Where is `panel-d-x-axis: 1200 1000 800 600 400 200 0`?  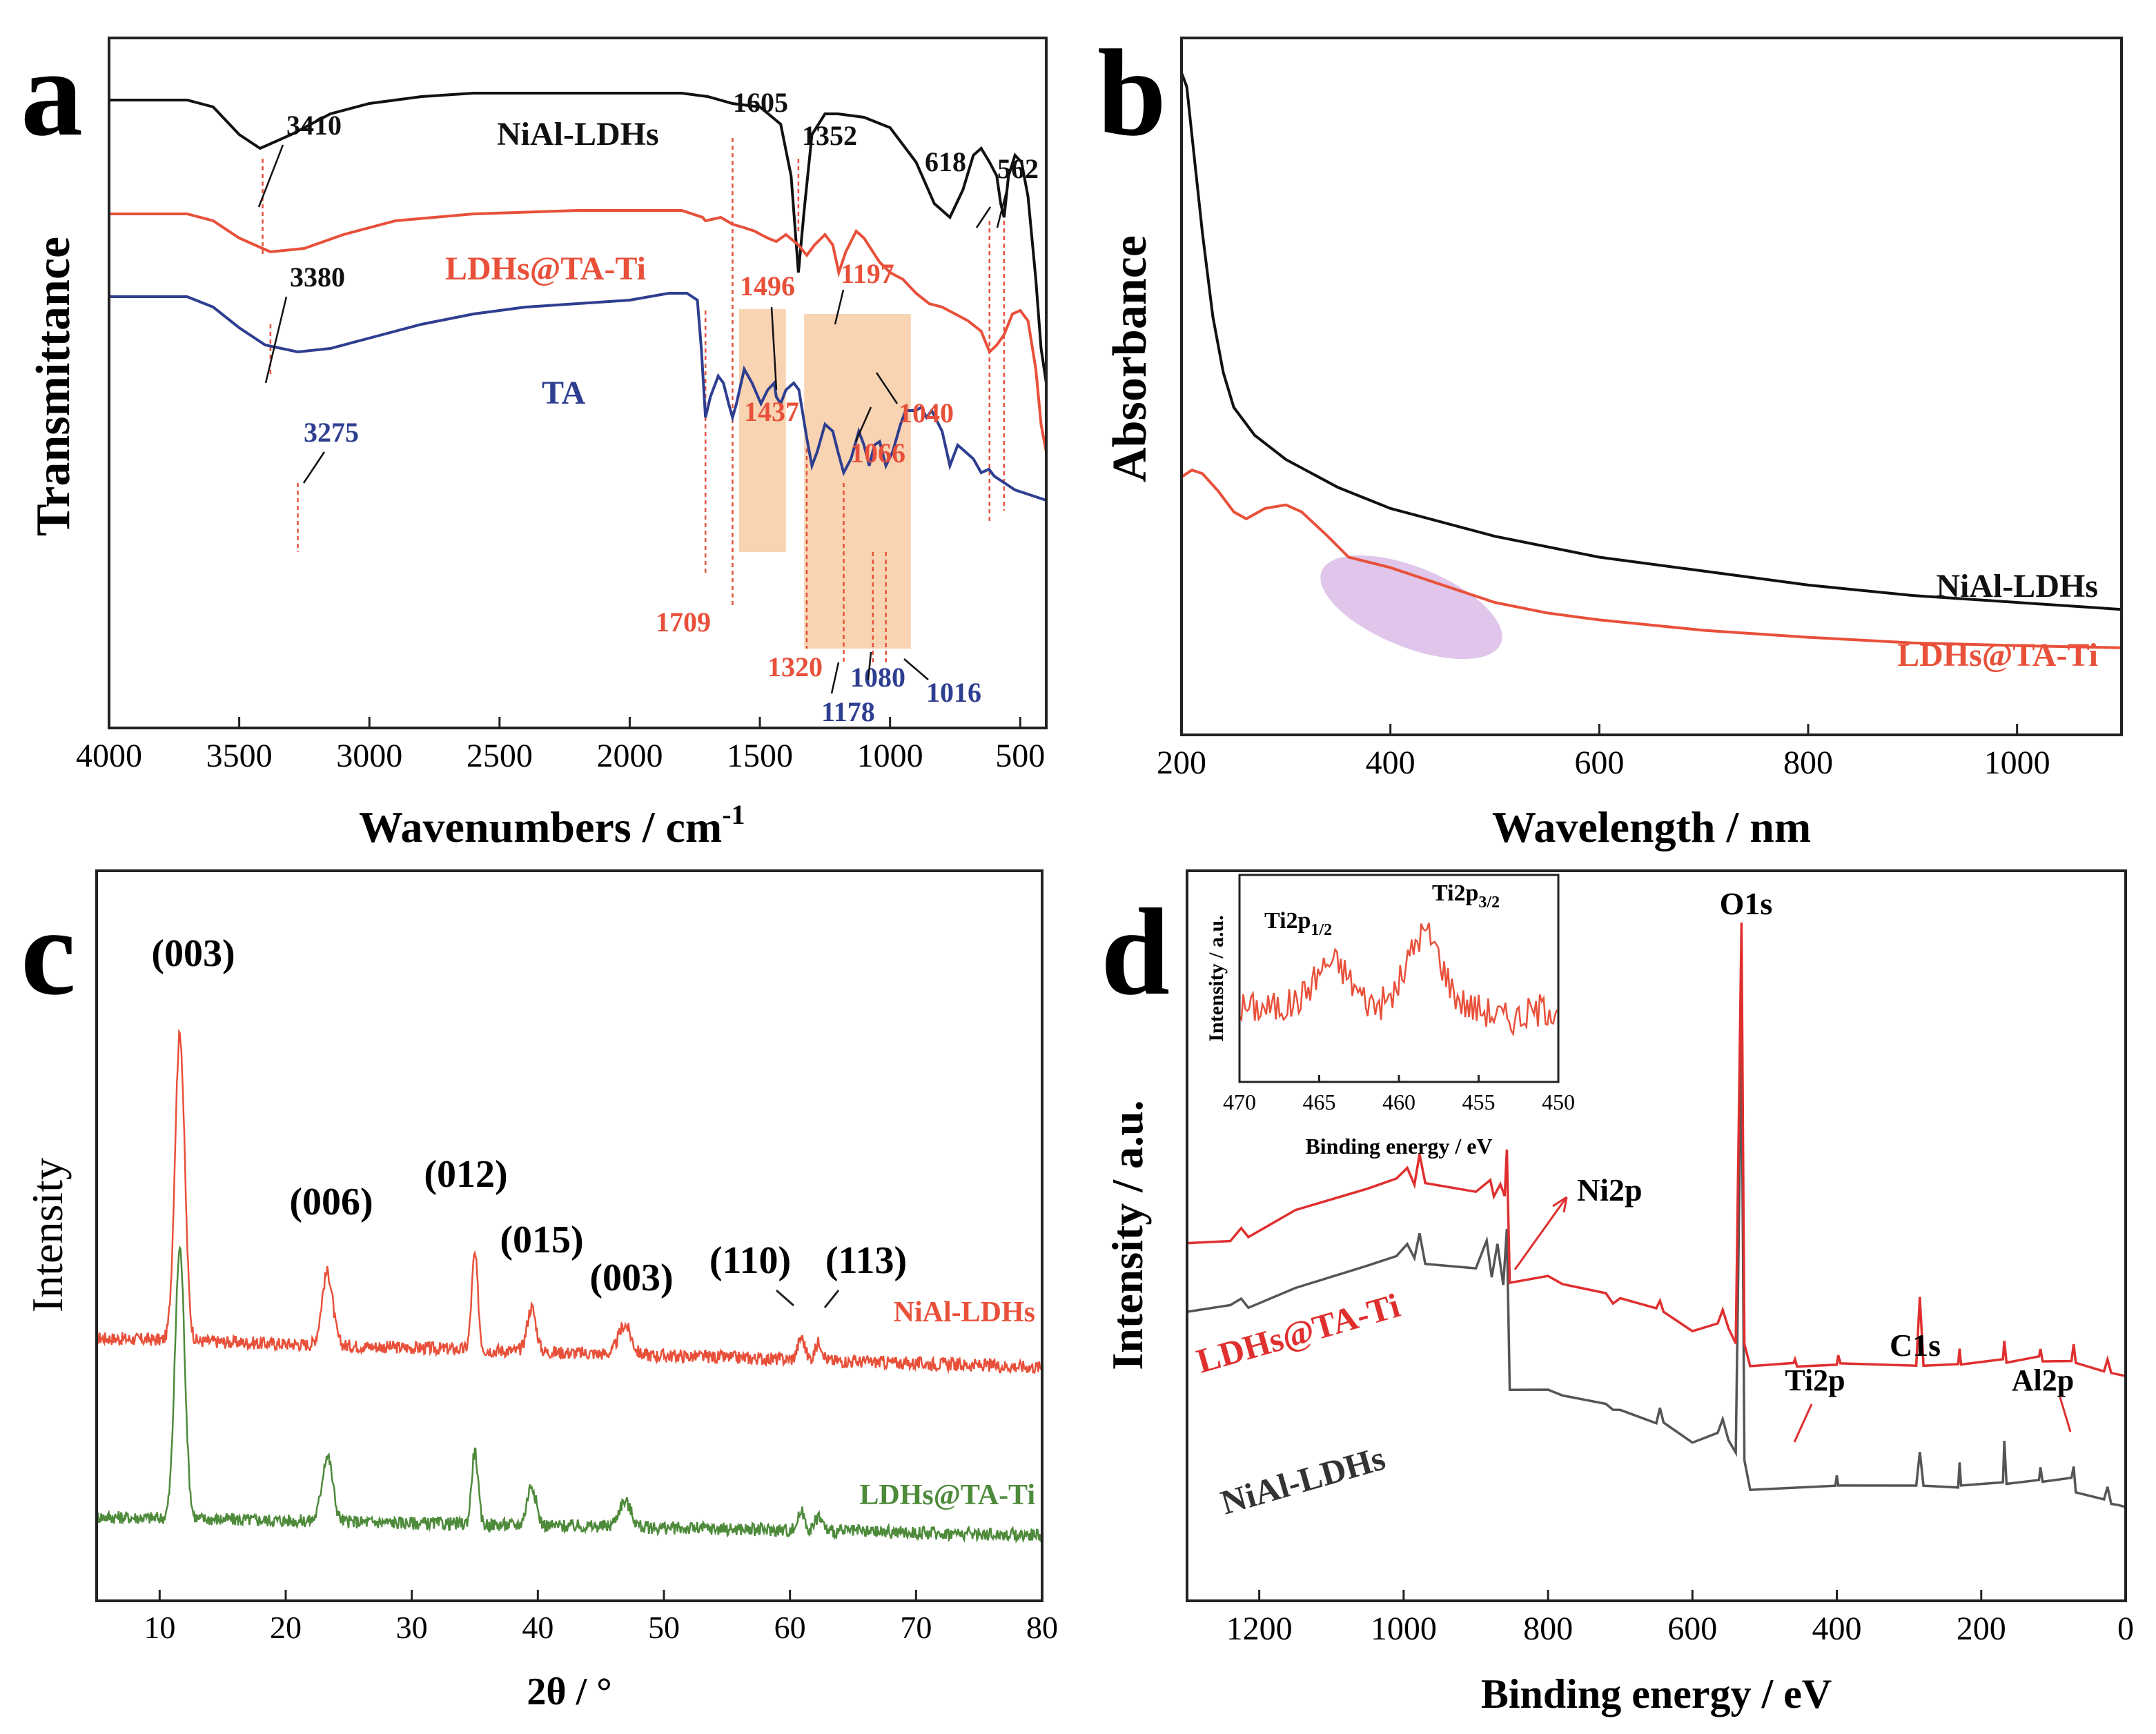 panel-d-x-axis: 1200 1000 800 600 400 200 0 is located at coordinates (1680, 1619).